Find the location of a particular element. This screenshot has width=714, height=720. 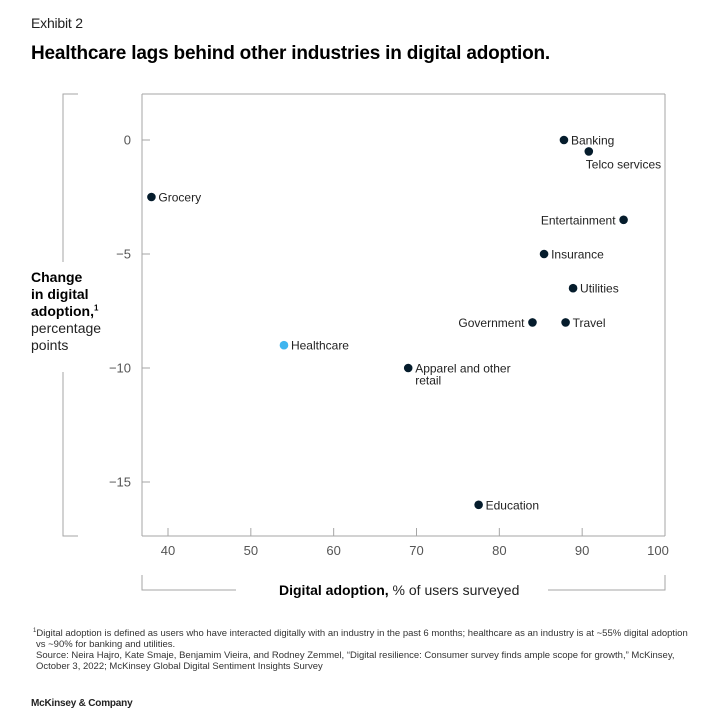

y-bracket-lower is located at coordinates (70, 454).